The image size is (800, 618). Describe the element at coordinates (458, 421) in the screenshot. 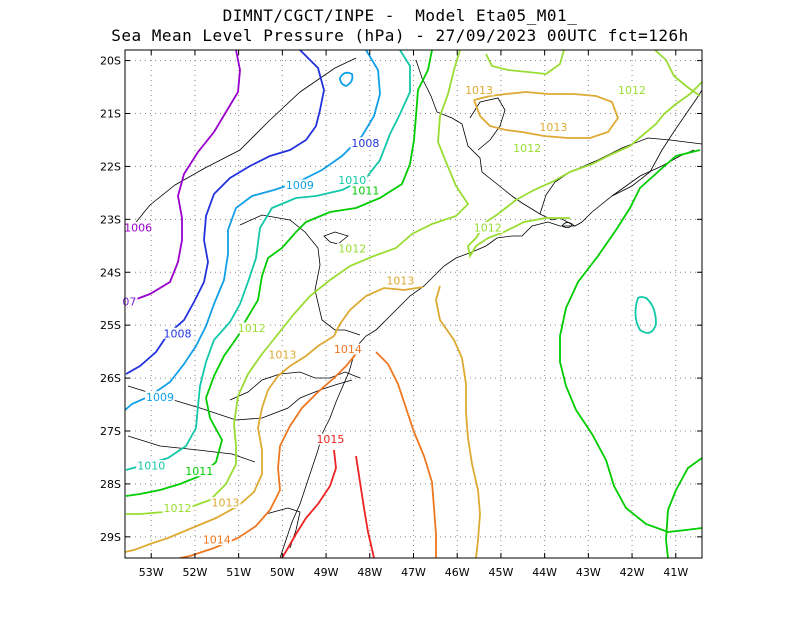

I see `isobar-1013b` at that location.